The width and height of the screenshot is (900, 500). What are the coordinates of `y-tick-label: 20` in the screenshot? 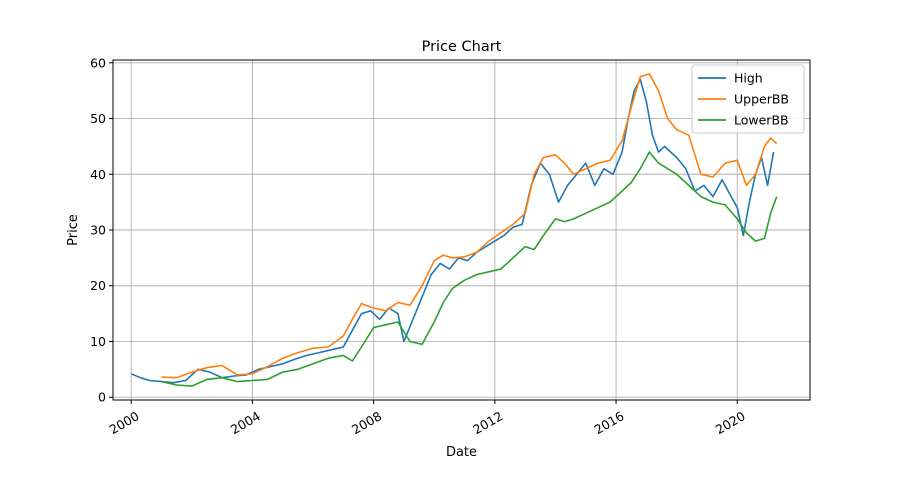 It's located at (98, 285).